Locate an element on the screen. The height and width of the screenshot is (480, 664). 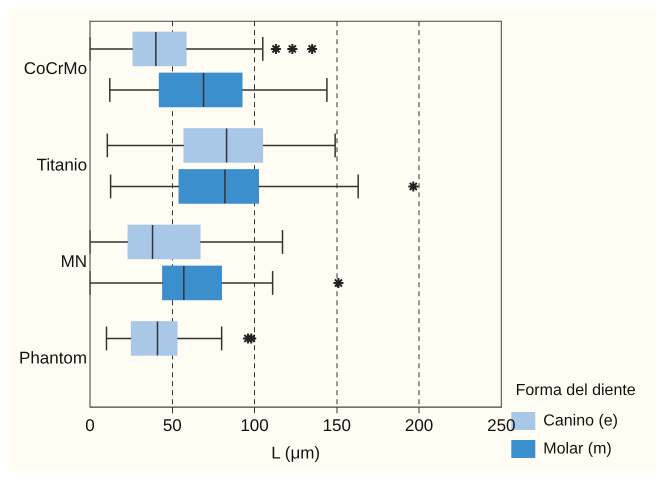
legend-title: Forma del diente is located at coordinates (576, 391).